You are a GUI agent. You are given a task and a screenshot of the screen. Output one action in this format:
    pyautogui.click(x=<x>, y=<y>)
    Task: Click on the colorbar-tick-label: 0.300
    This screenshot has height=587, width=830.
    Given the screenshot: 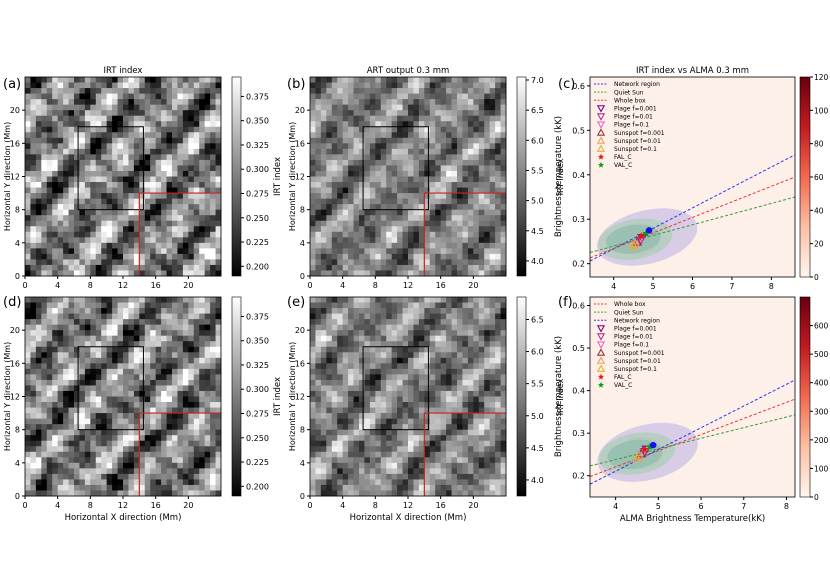 What is the action you would take?
    pyautogui.click(x=257, y=389)
    